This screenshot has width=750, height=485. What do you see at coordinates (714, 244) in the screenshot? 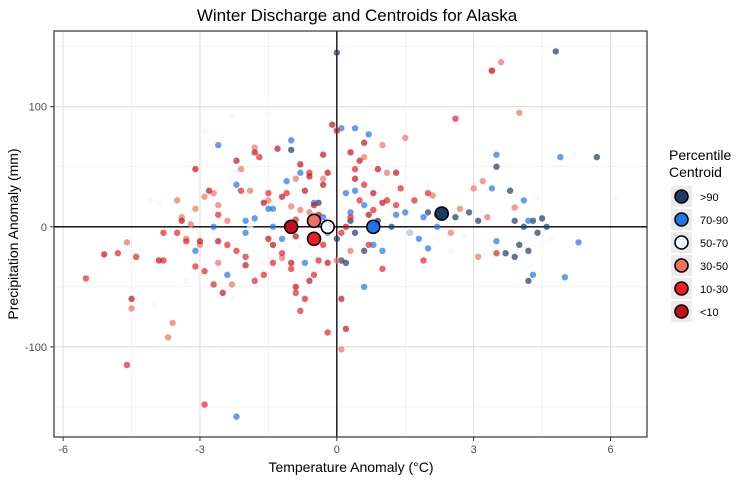
I see `legend-label: 50-70` at bounding box center [714, 244].